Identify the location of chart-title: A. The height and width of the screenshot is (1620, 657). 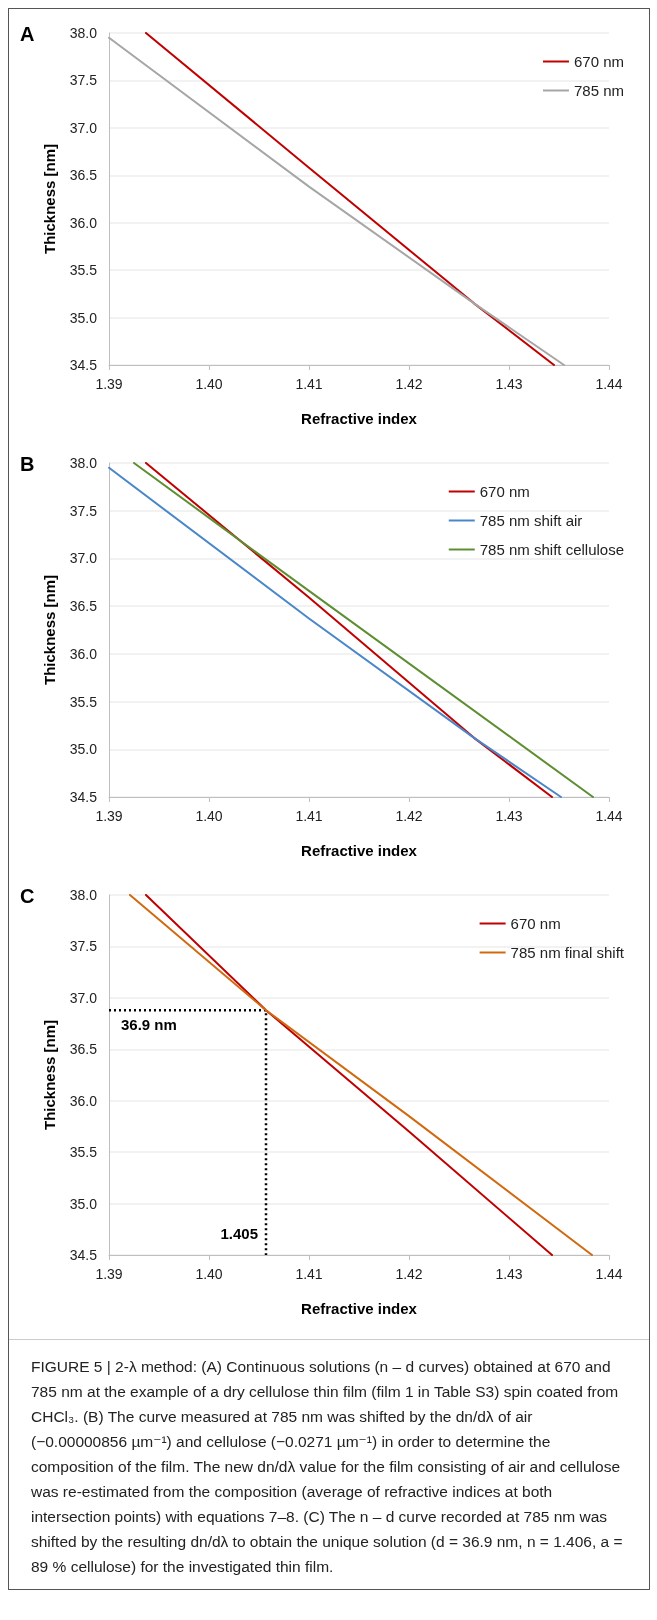
(27, 34).